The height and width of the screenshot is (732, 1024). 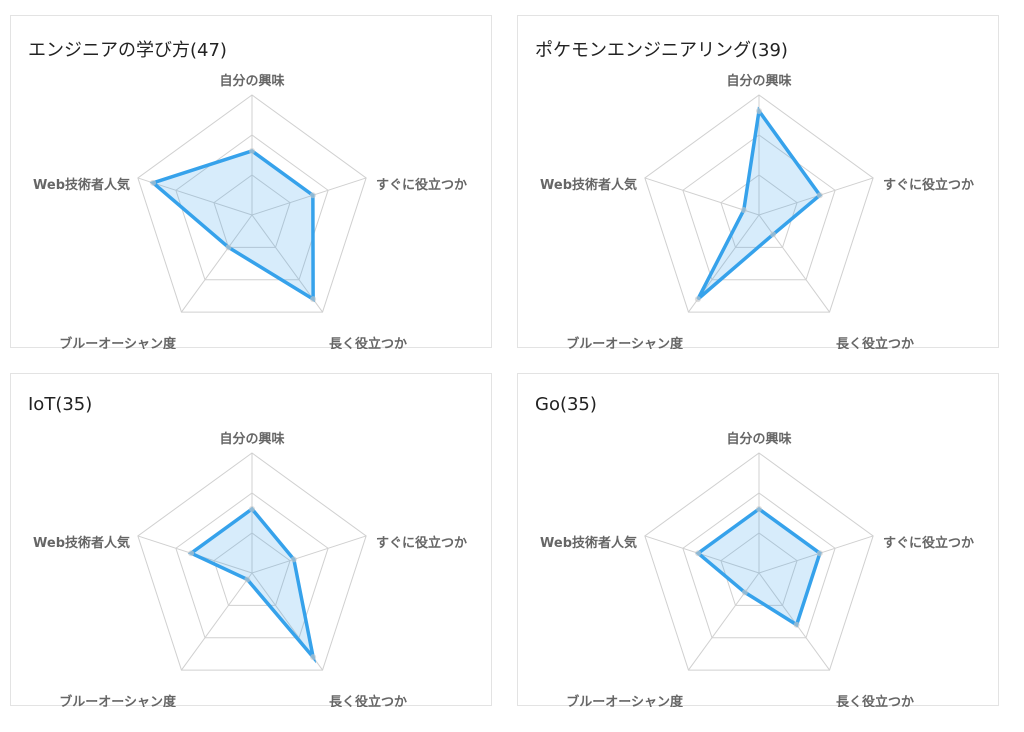 What do you see at coordinates (661, 50) in the screenshot?
I see `chart-title: ポケモンエンジニアリング(39)` at bounding box center [661, 50].